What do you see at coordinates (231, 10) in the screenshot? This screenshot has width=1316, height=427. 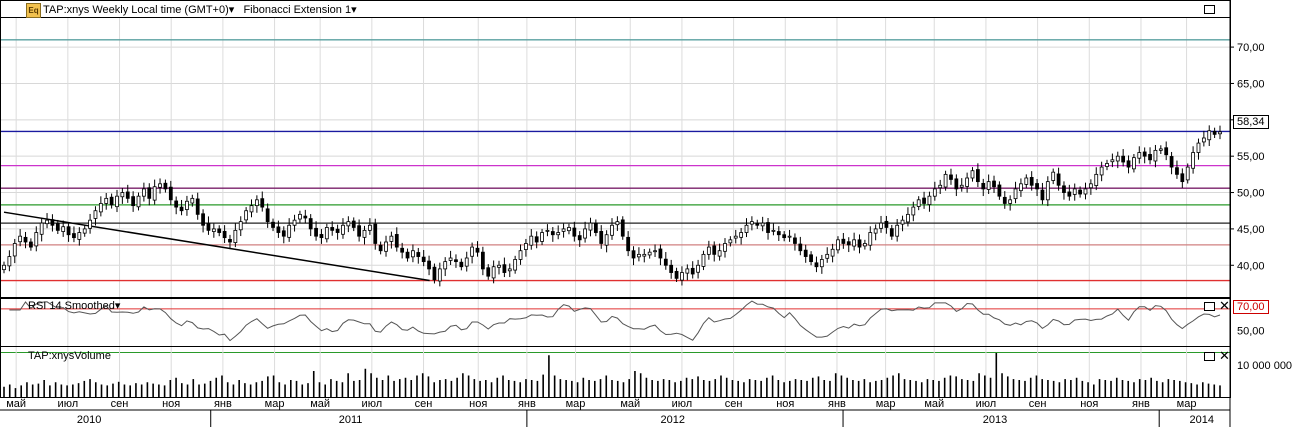 I see `timeframe-dropdown-icon: ▾` at bounding box center [231, 10].